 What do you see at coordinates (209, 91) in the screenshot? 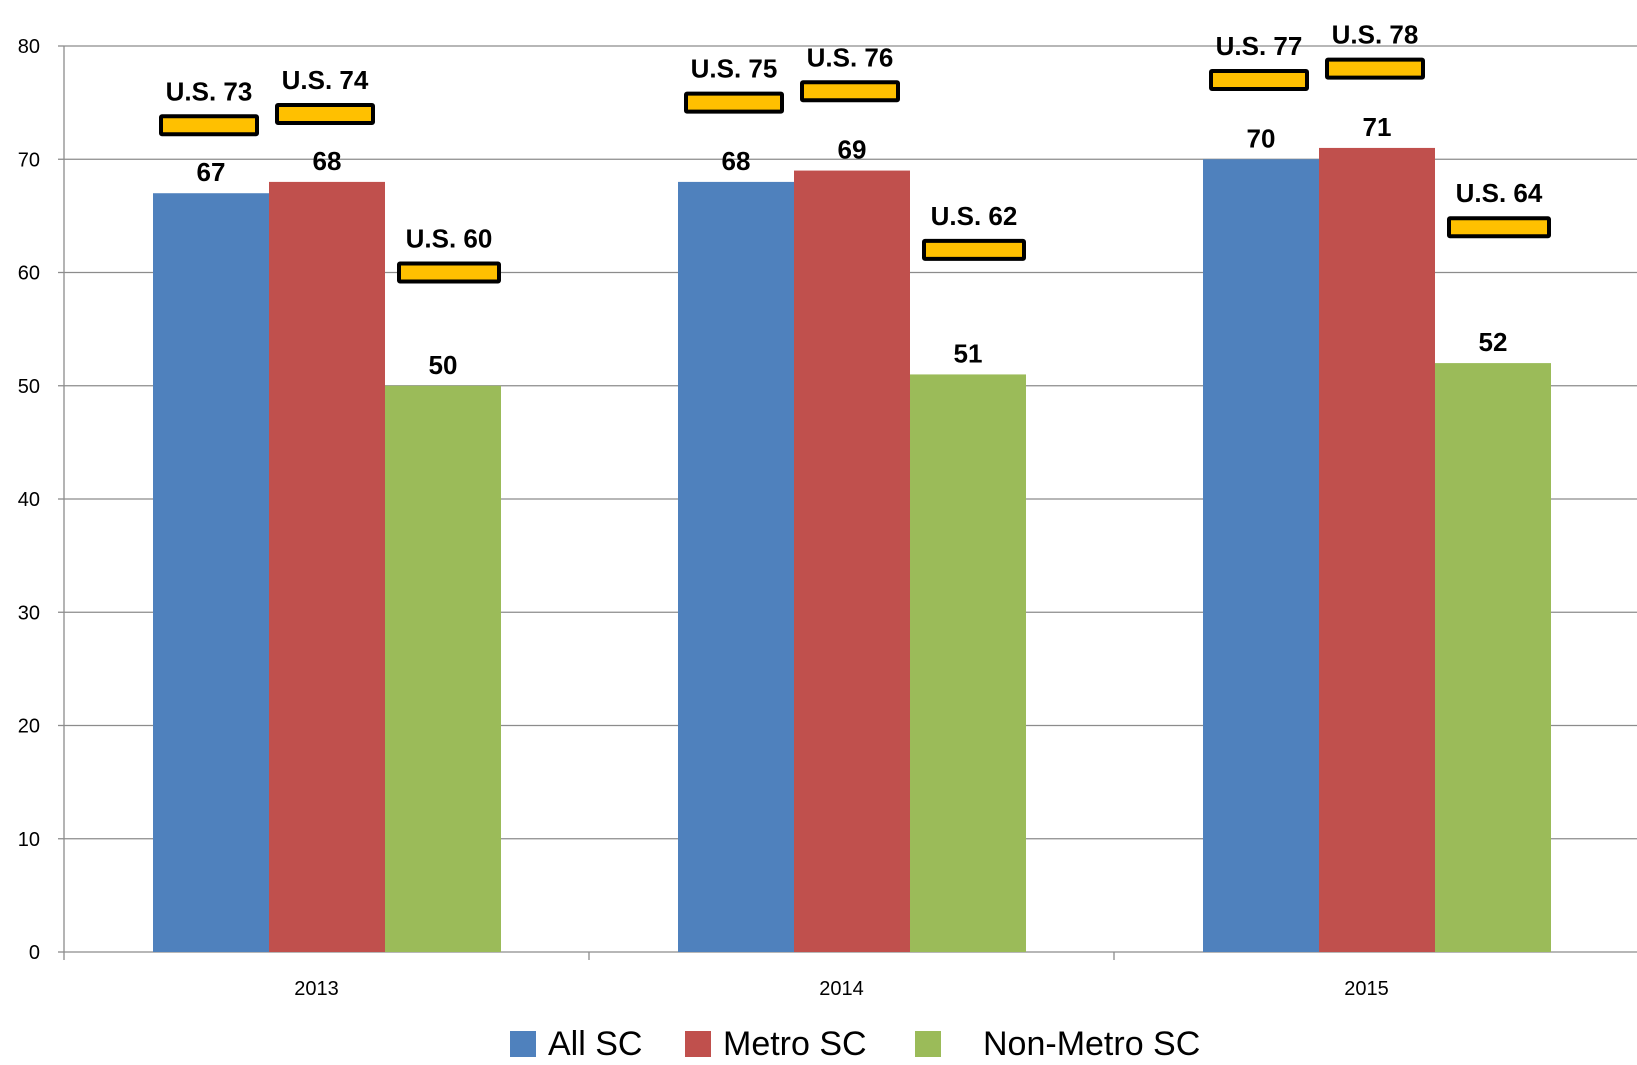
I see `us-marker-label: U.S. 73` at bounding box center [209, 91].